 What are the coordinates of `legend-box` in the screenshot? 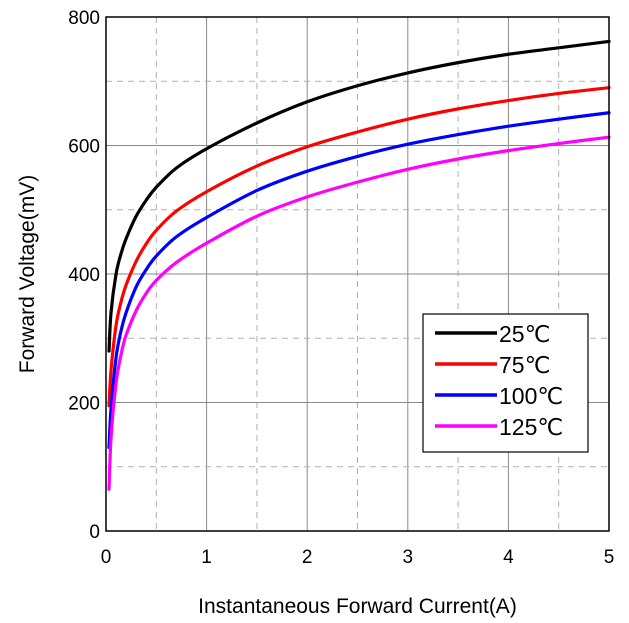 It's located at (505, 383).